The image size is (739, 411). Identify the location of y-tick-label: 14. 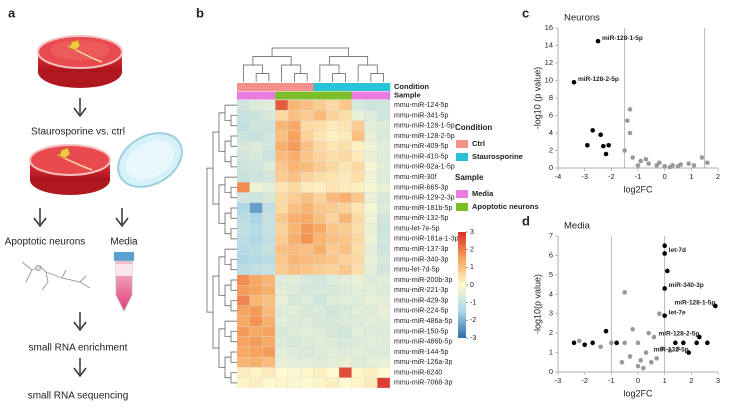
(549, 44).